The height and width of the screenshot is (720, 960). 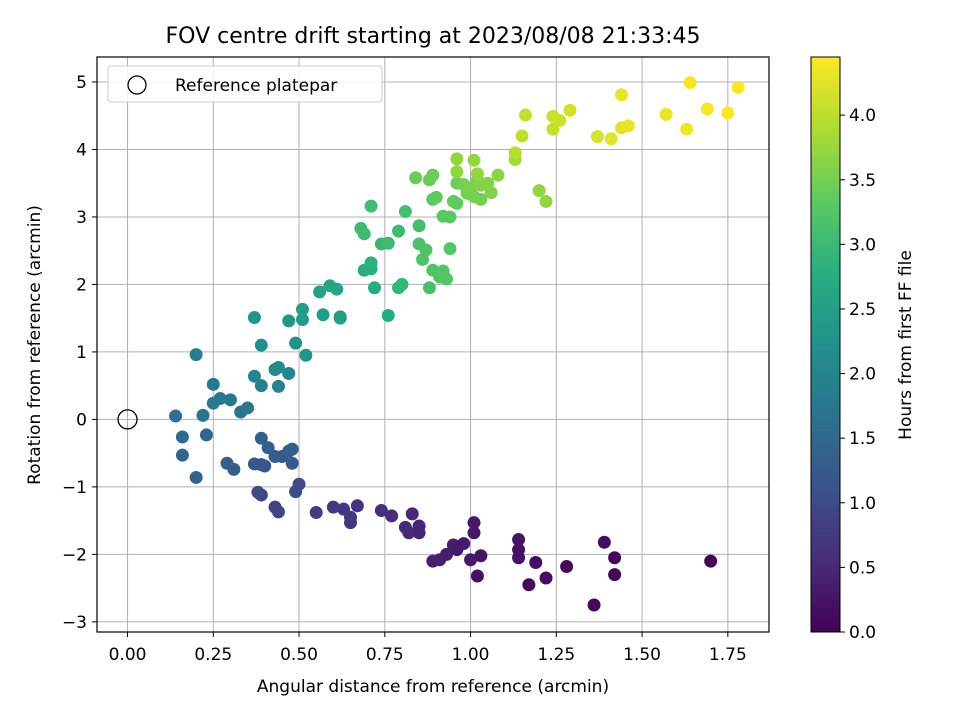 What do you see at coordinates (862, 568) in the screenshot?
I see `colorbar-tick-label: 0.5` at bounding box center [862, 568].